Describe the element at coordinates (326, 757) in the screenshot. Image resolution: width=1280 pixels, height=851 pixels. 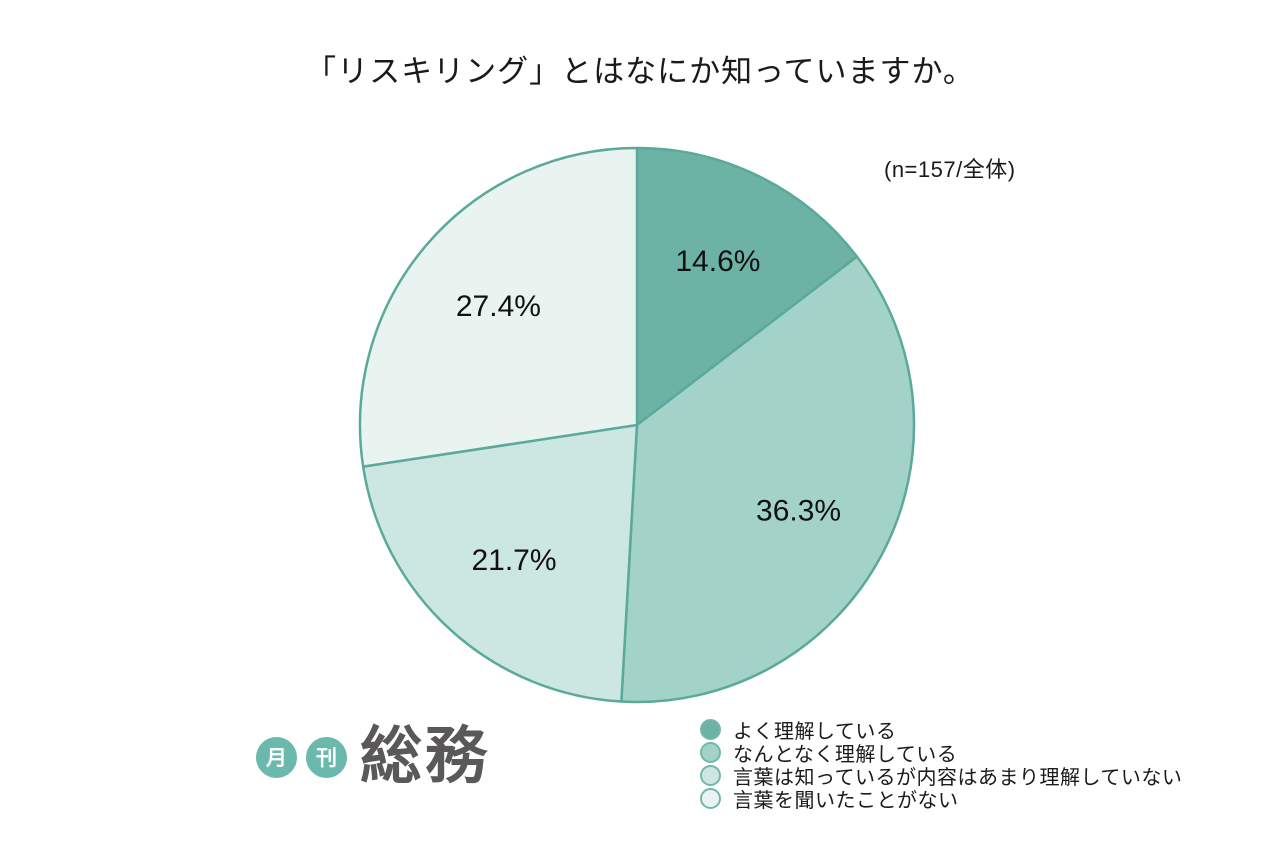
I see `logo-badge-circle: 刊` at that location.